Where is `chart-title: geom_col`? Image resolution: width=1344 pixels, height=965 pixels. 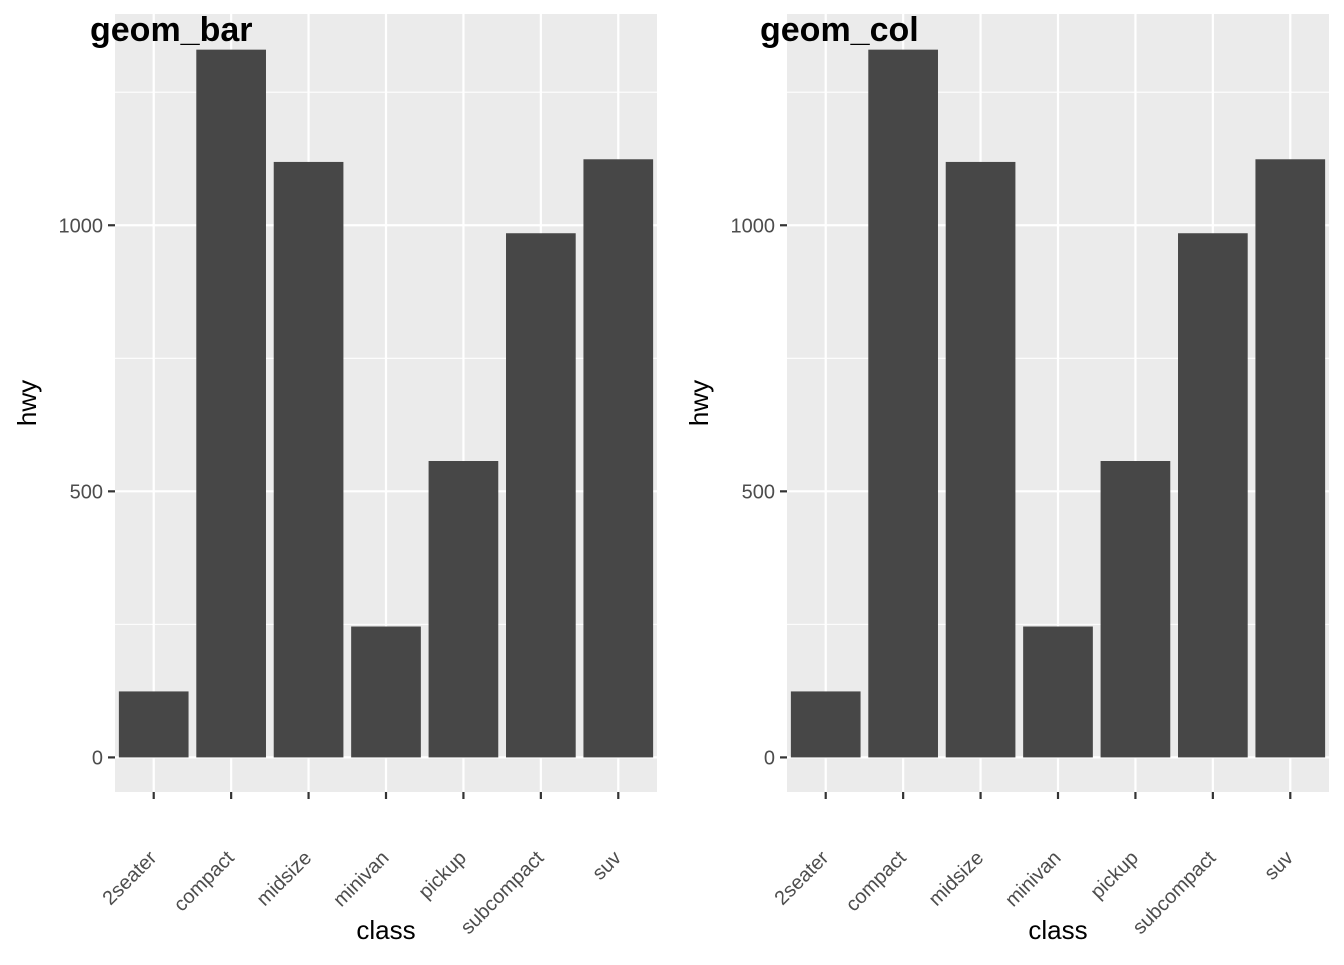 chart-title: geom_col is located at coordinates (839, 30).